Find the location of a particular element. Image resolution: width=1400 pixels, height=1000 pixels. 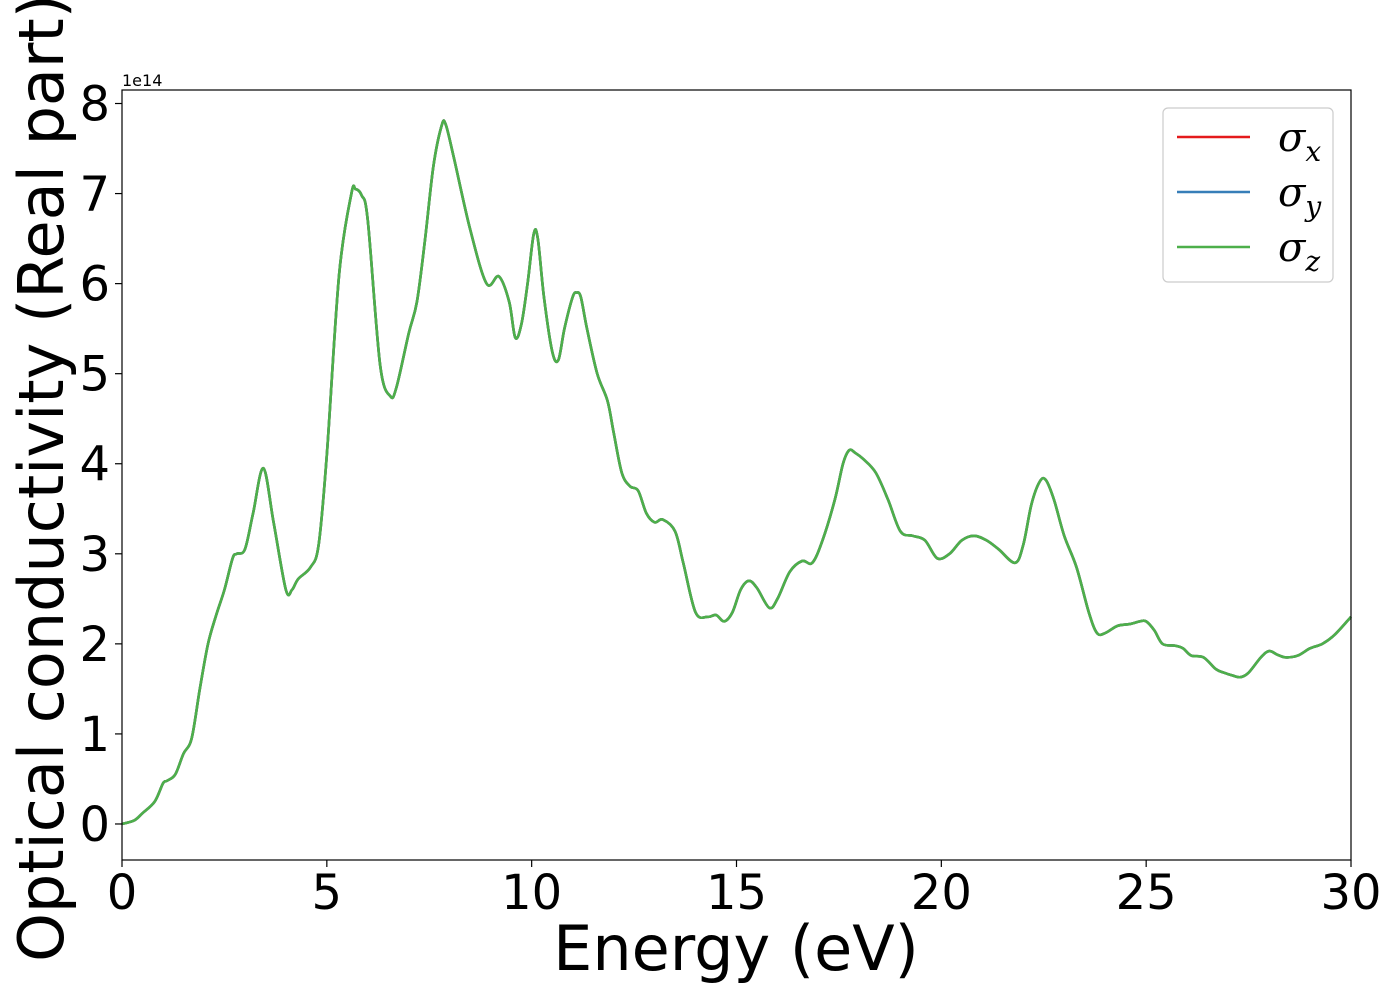

y-tick-label: 3 is located at coordinates (94, 555).